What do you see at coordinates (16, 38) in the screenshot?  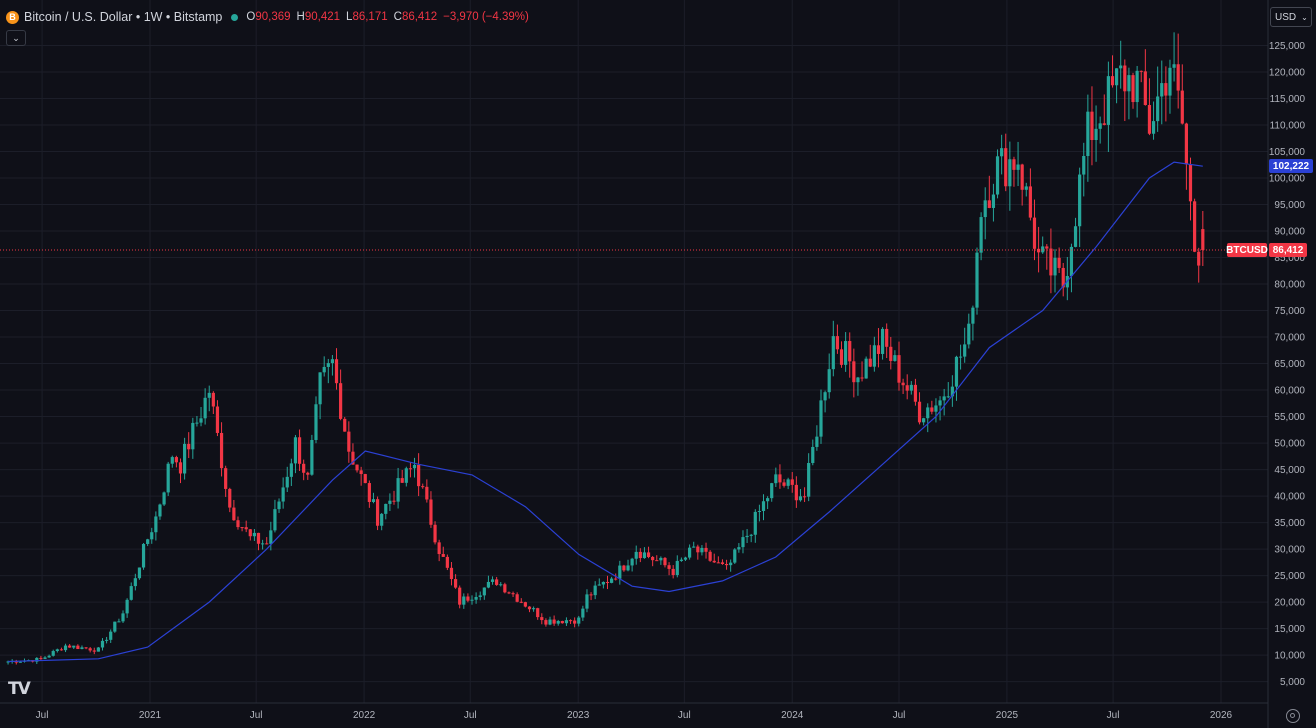 I see `legend-collapse-button: ⌄` at bounding box center [16, 38].